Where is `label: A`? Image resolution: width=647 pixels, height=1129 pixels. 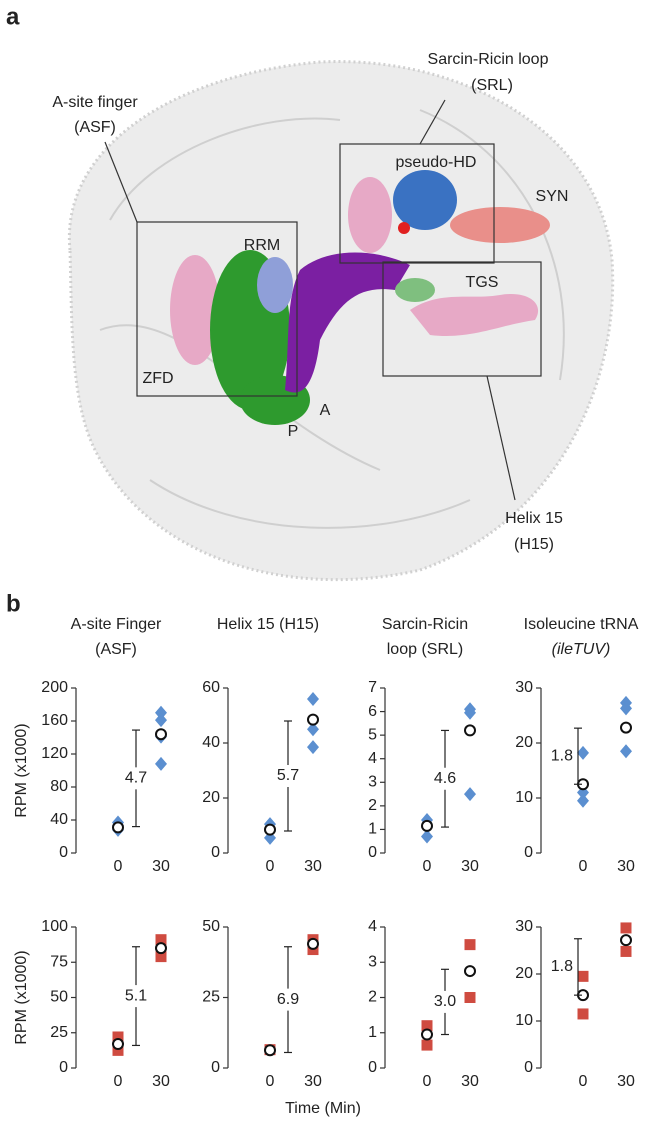 label: A is located at coordinates (325, 410).